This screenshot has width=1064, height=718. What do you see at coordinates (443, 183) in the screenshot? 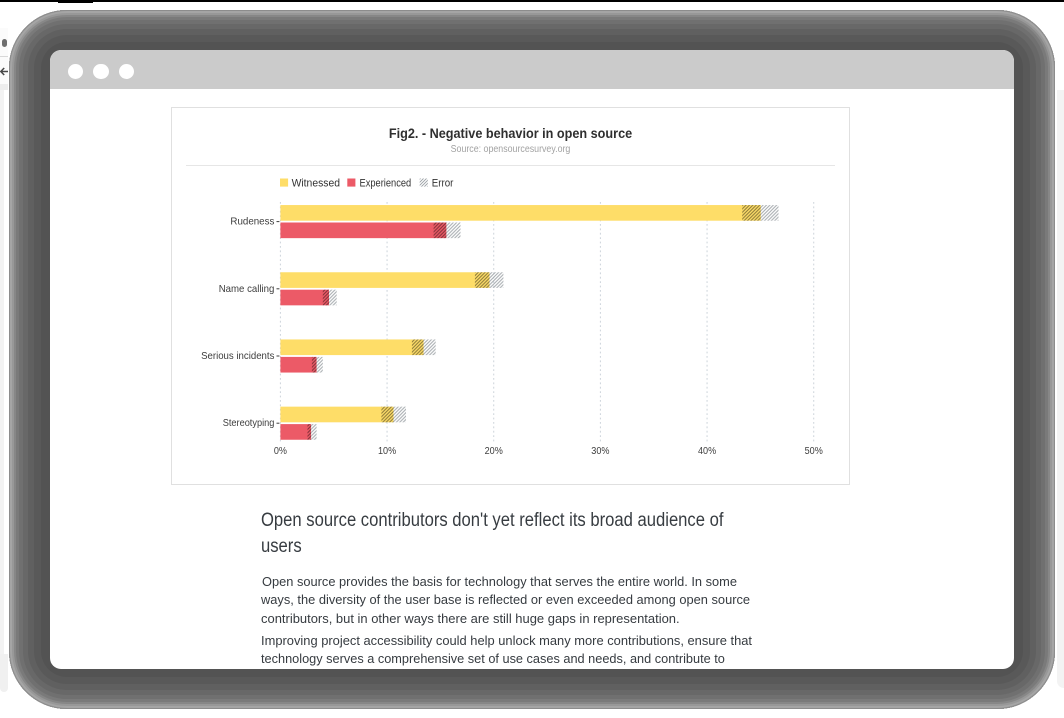
I see `svg-text: Error` at bounding box center [443, 183].